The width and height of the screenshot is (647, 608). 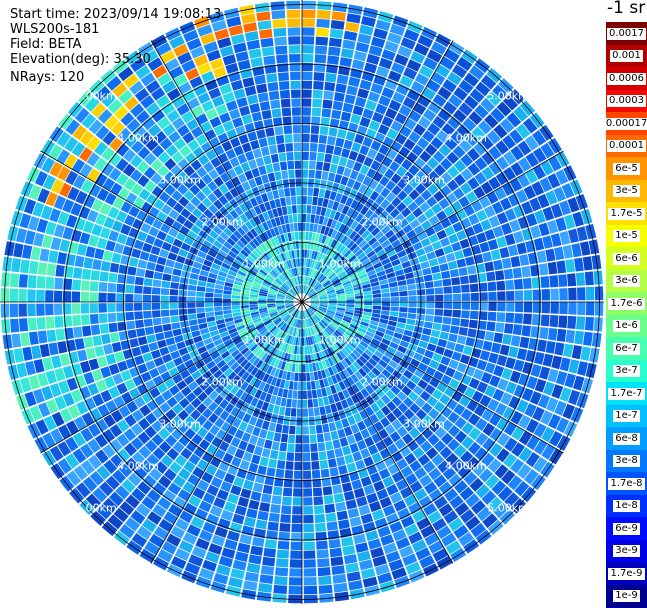 What do you see at coordinates (340, 340) in the screenshot?
I see `range-ring-label: 1.00km` at bounding box center [340, 340].